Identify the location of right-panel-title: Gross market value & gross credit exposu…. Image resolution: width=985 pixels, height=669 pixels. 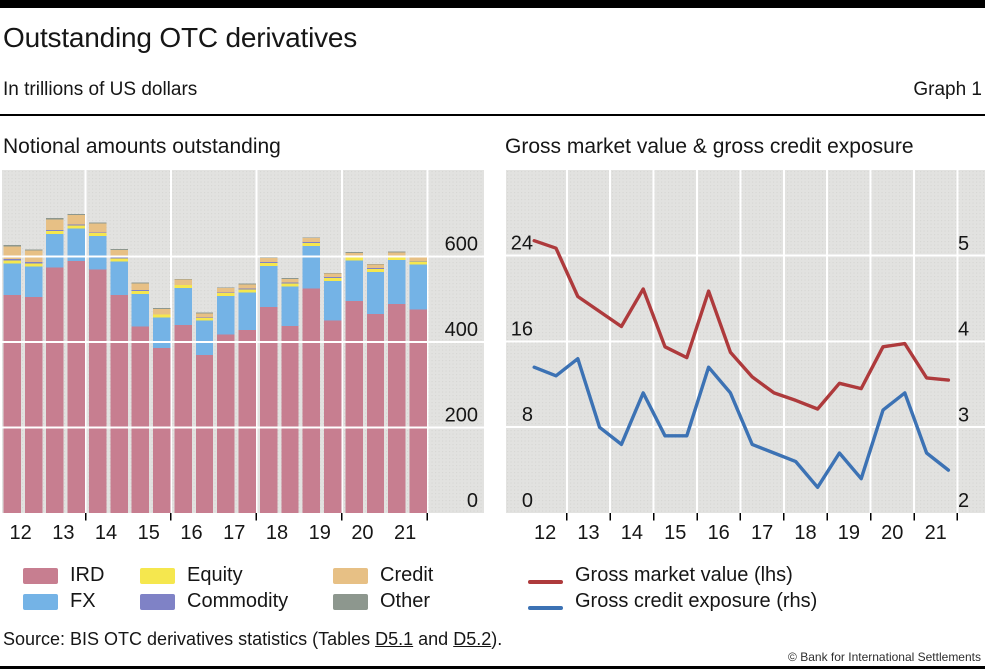
(709, 146).